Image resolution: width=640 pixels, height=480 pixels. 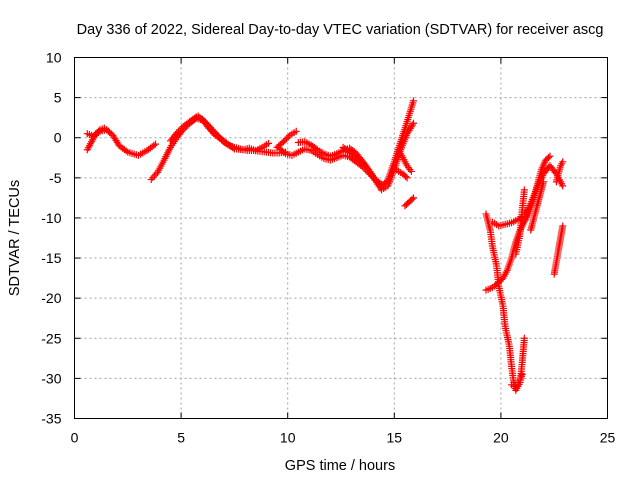 I want to click on series-arc-e, so click(x=230, y=133).